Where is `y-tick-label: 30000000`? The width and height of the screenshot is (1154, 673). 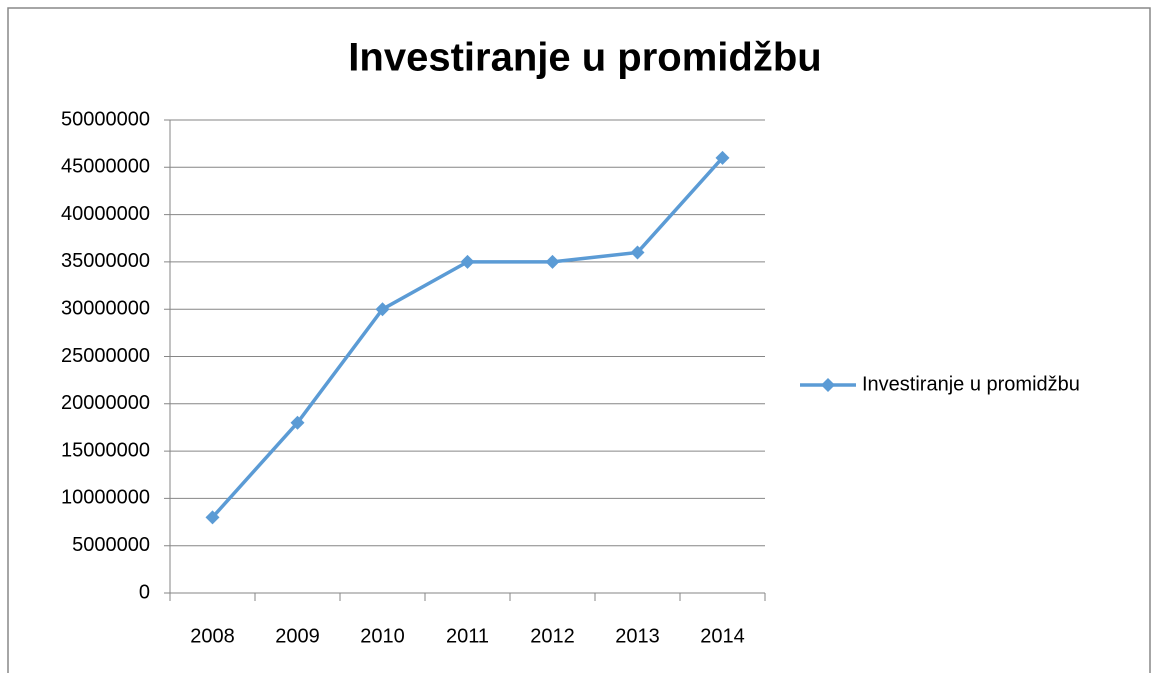
y-tick-label: 30000000 is located at coordinates (105, 308).